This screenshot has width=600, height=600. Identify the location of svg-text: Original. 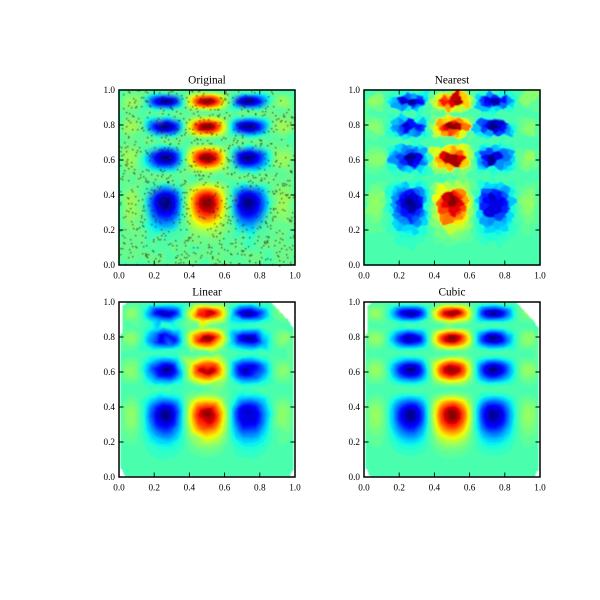
(207, 81).